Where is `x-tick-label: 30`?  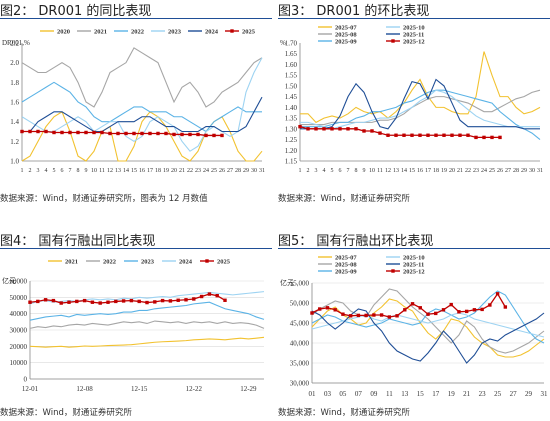 x-tick-label: 30 is located at coordinates (532, 171).